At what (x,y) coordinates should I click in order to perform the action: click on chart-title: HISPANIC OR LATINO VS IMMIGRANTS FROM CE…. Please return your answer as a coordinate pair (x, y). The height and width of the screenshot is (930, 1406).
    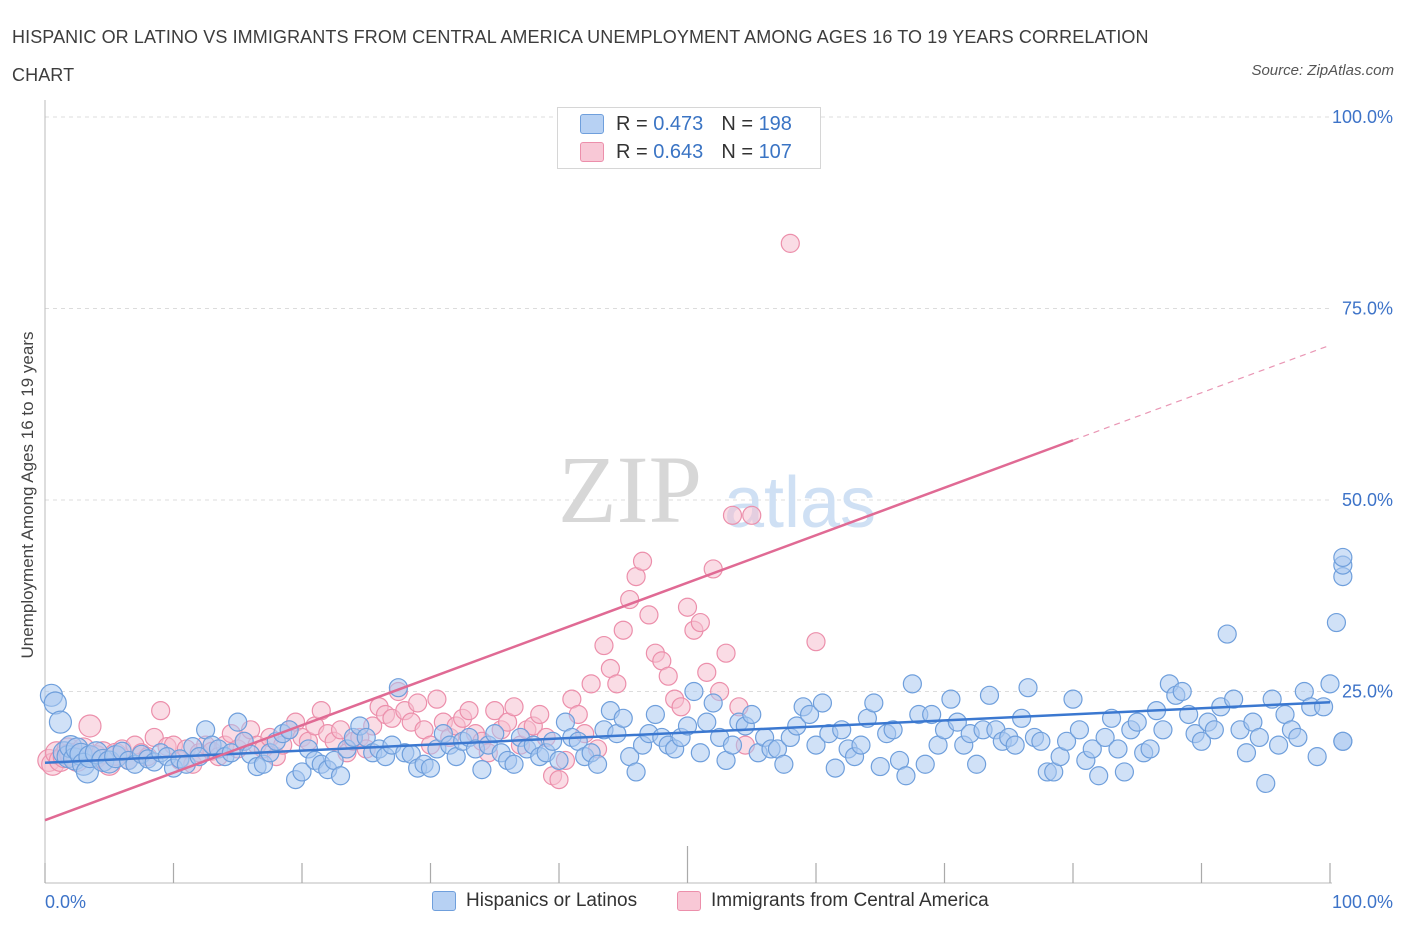
    Looking at the image, I should click on (580, 56).